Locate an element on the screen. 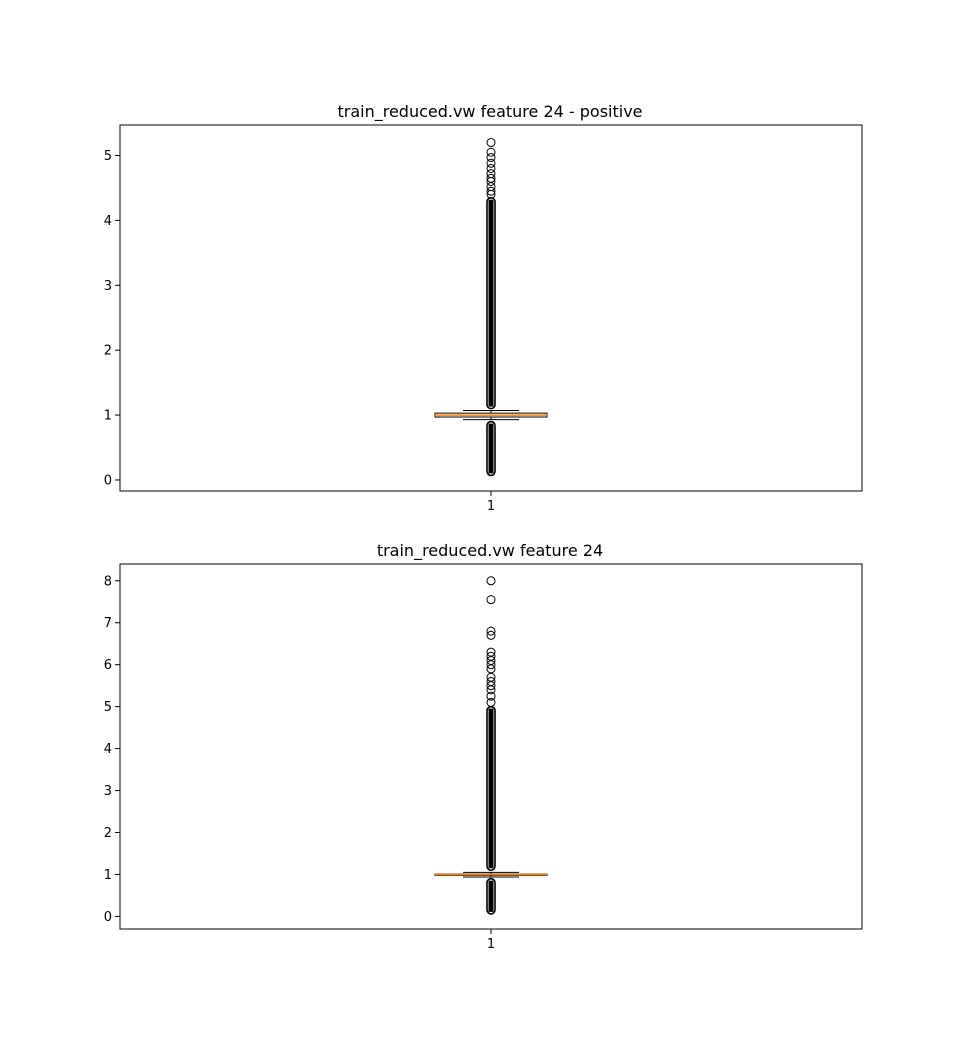 The width and height of the screenshot is (958, 1044). y-tick-label: 7 is located at coordinates (108, 623).